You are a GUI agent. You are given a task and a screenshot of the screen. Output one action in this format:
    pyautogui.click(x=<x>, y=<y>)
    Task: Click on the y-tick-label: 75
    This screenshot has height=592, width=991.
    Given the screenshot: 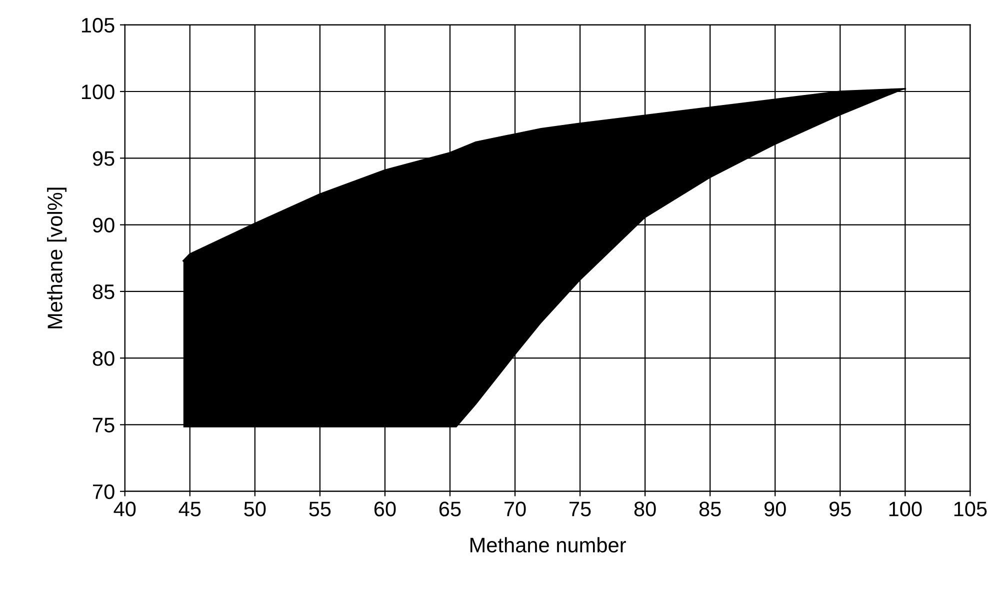 What is the action you would take?
    pyautogui.click(x=103, y=425)
    